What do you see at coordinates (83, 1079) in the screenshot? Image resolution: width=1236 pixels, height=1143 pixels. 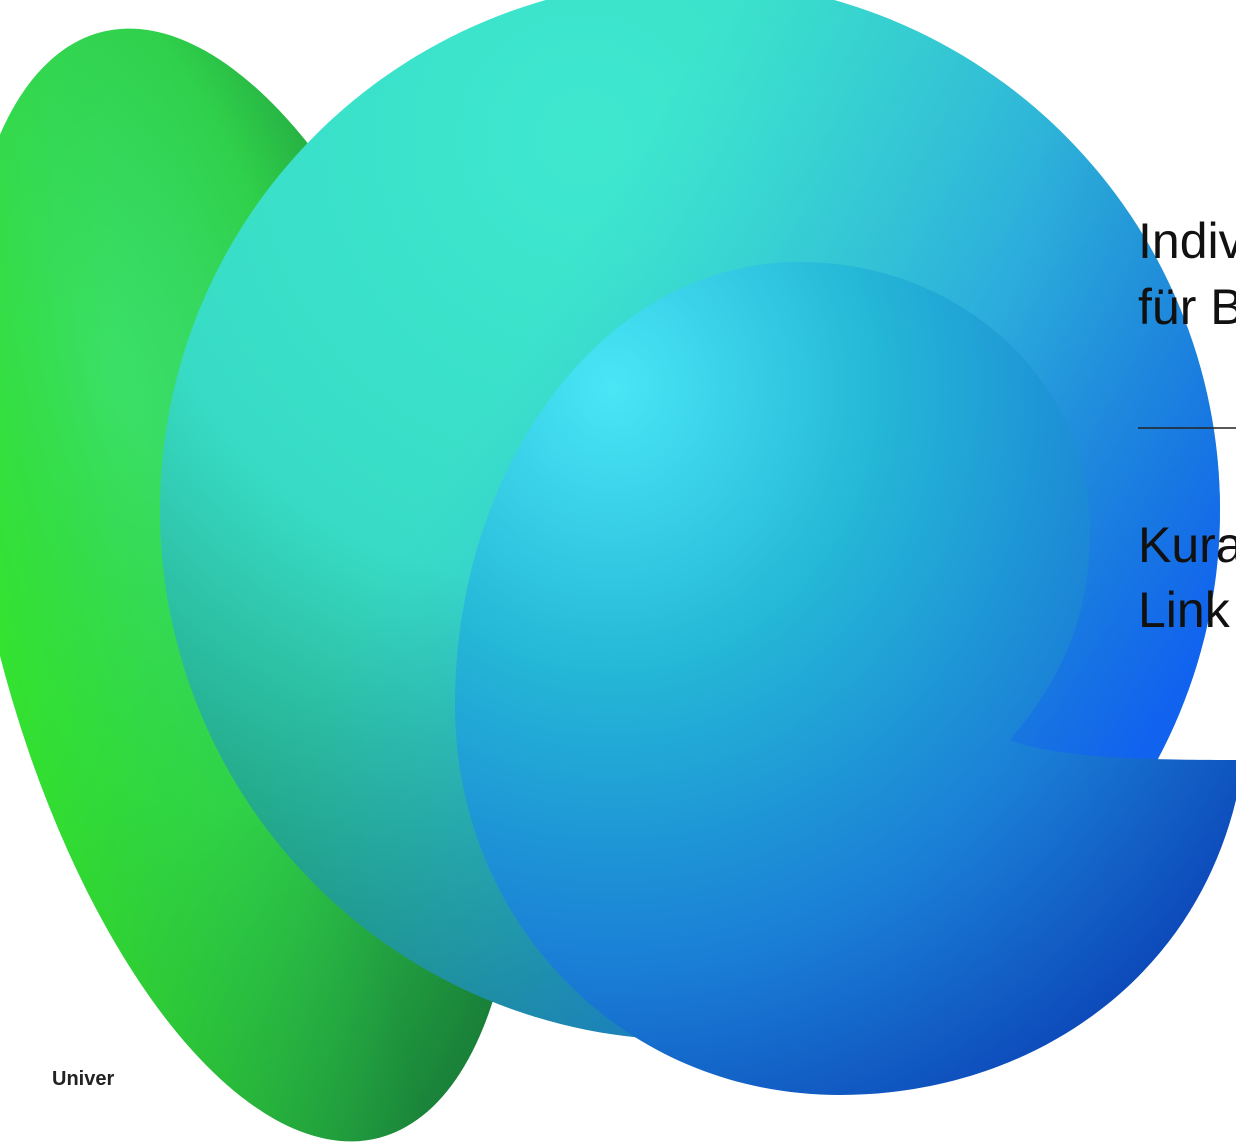 I see `footer-text: Univer` at bounding box center [83, 1079].